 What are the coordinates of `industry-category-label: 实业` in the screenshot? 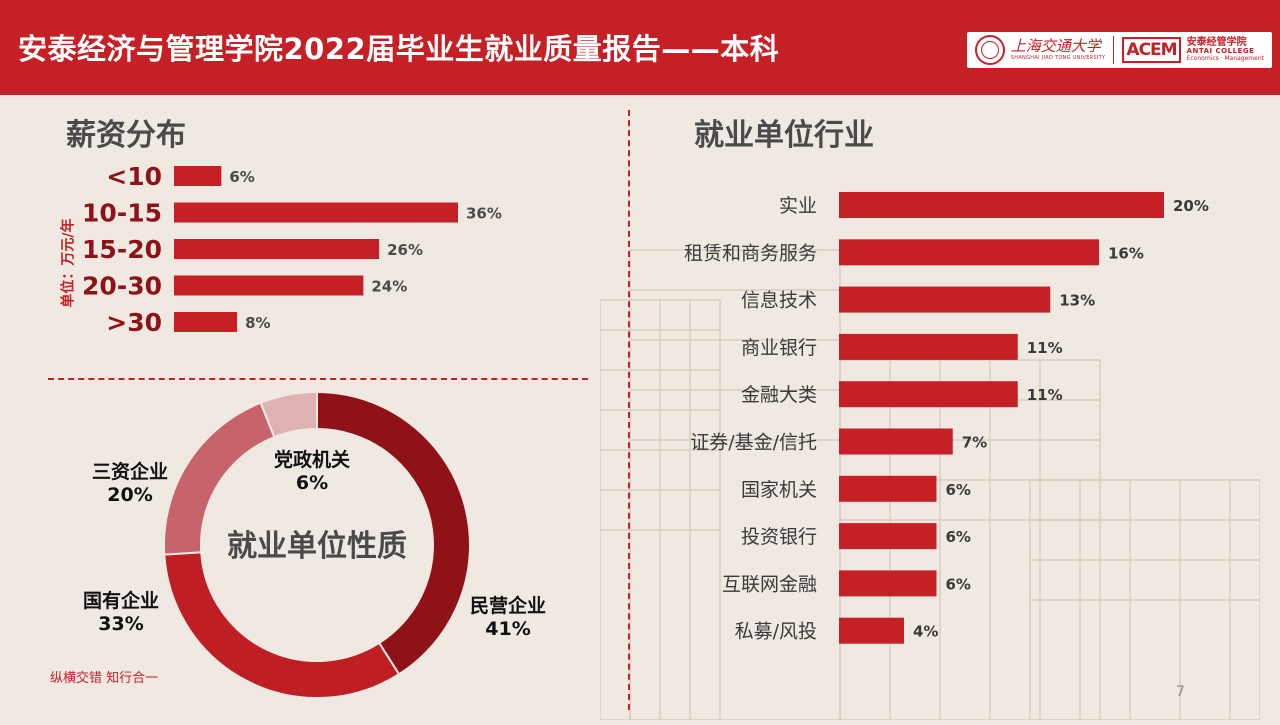 It's located at (798, 206).